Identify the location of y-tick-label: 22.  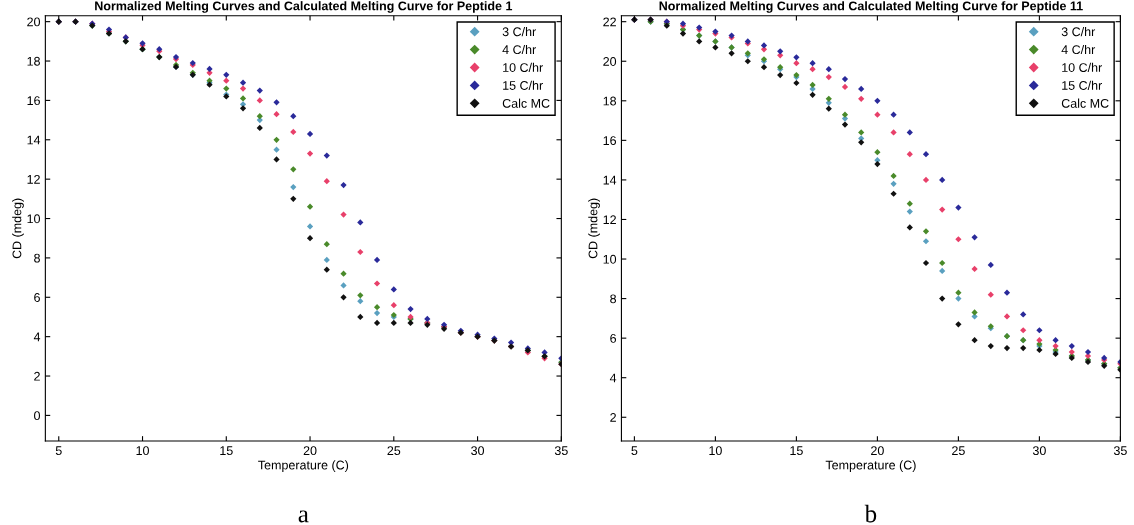
(609, 22).